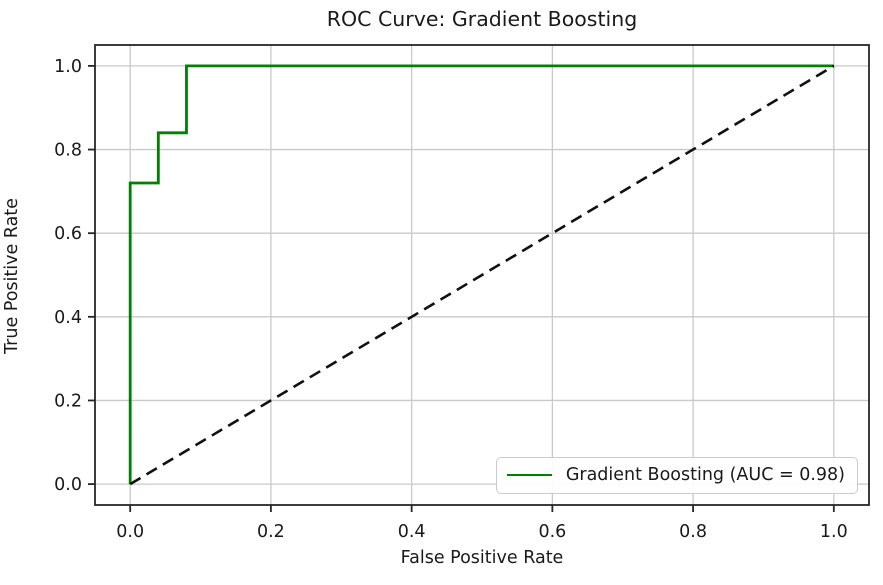 The width and height of the screenshot is (883, 585). Describe the element at coordinates (68, 67) in the screenshot. I see `y-tick-label: 1.0` at that location.